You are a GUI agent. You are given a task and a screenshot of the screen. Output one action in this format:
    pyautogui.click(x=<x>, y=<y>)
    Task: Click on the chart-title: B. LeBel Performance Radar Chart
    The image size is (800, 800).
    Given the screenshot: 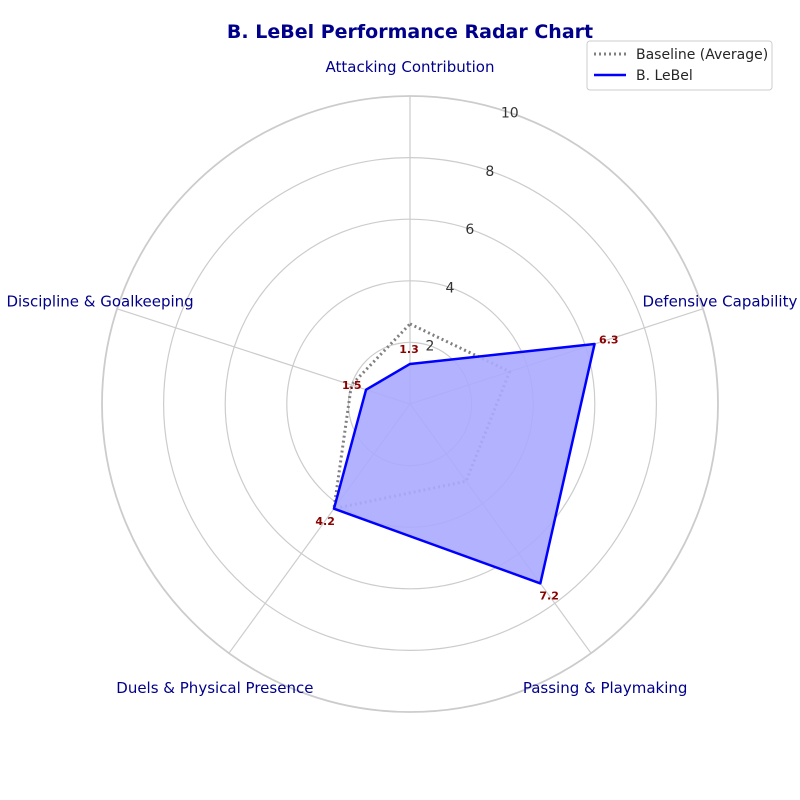 What is the action you would take?
    pyautogui.click(x=410, y=32)
    